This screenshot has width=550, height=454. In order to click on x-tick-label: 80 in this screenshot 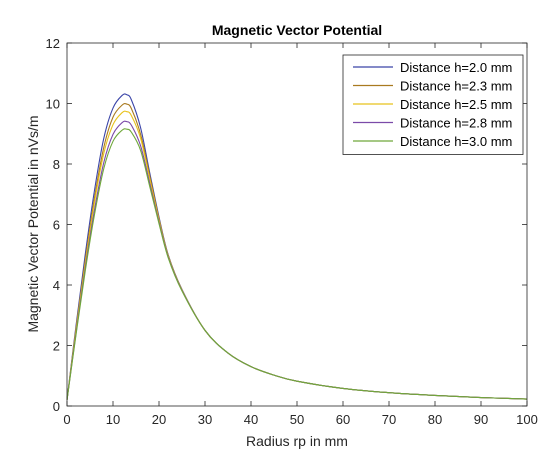, I will do `click(435, 419)`.